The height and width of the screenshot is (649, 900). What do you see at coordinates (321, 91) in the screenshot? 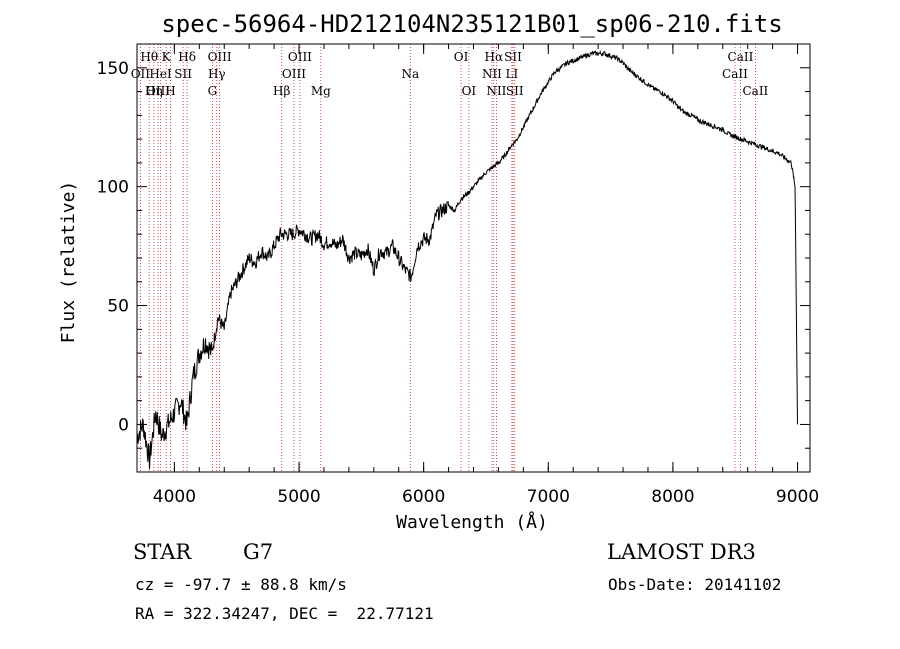
I see `spectral-line-label: Mg` at bounding box center [321, 91].